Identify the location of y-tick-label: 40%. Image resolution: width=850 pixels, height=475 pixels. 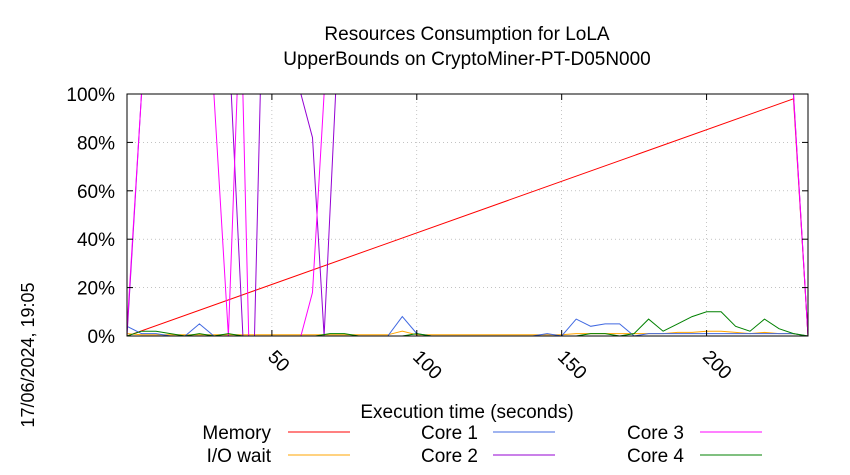
(96, 240).